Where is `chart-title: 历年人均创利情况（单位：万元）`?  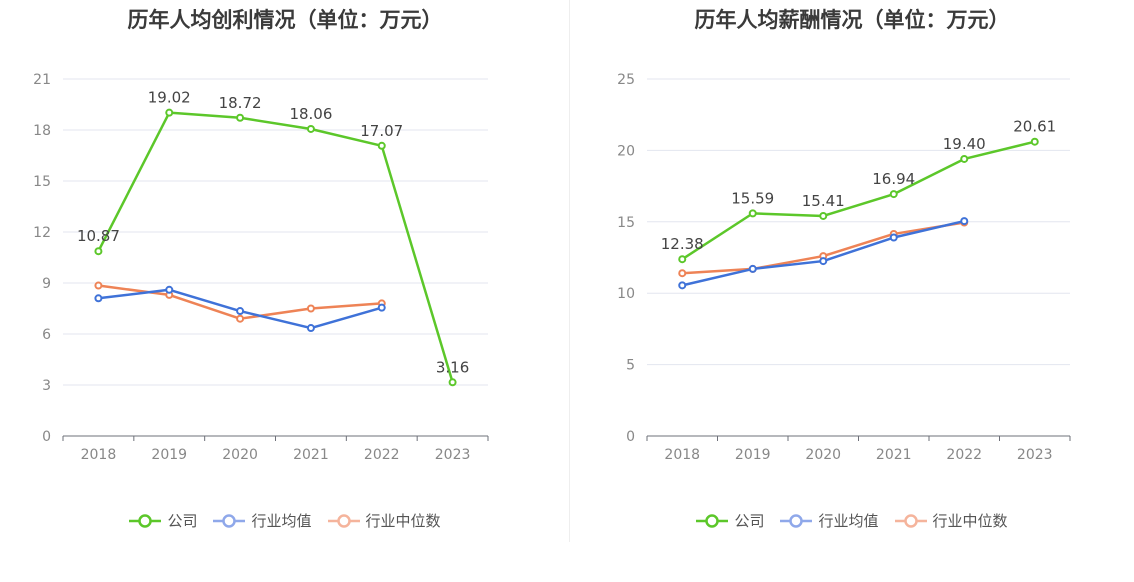
chart-title: 历年人均创利情况（单位：万元） is located at coordinates (285, 20).